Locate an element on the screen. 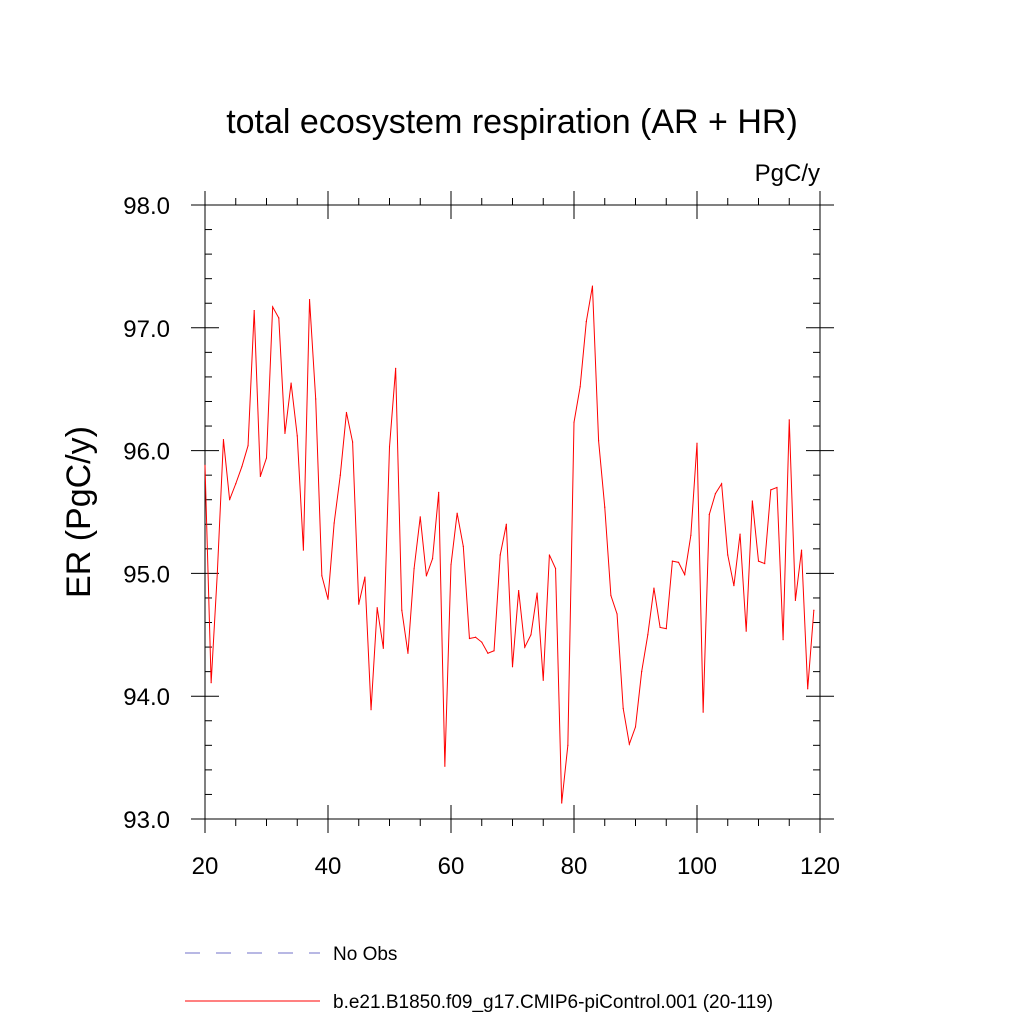 This screenshot has width=1024, height=1024. x-tick-label: 100 is located at coordinates (697, 866).